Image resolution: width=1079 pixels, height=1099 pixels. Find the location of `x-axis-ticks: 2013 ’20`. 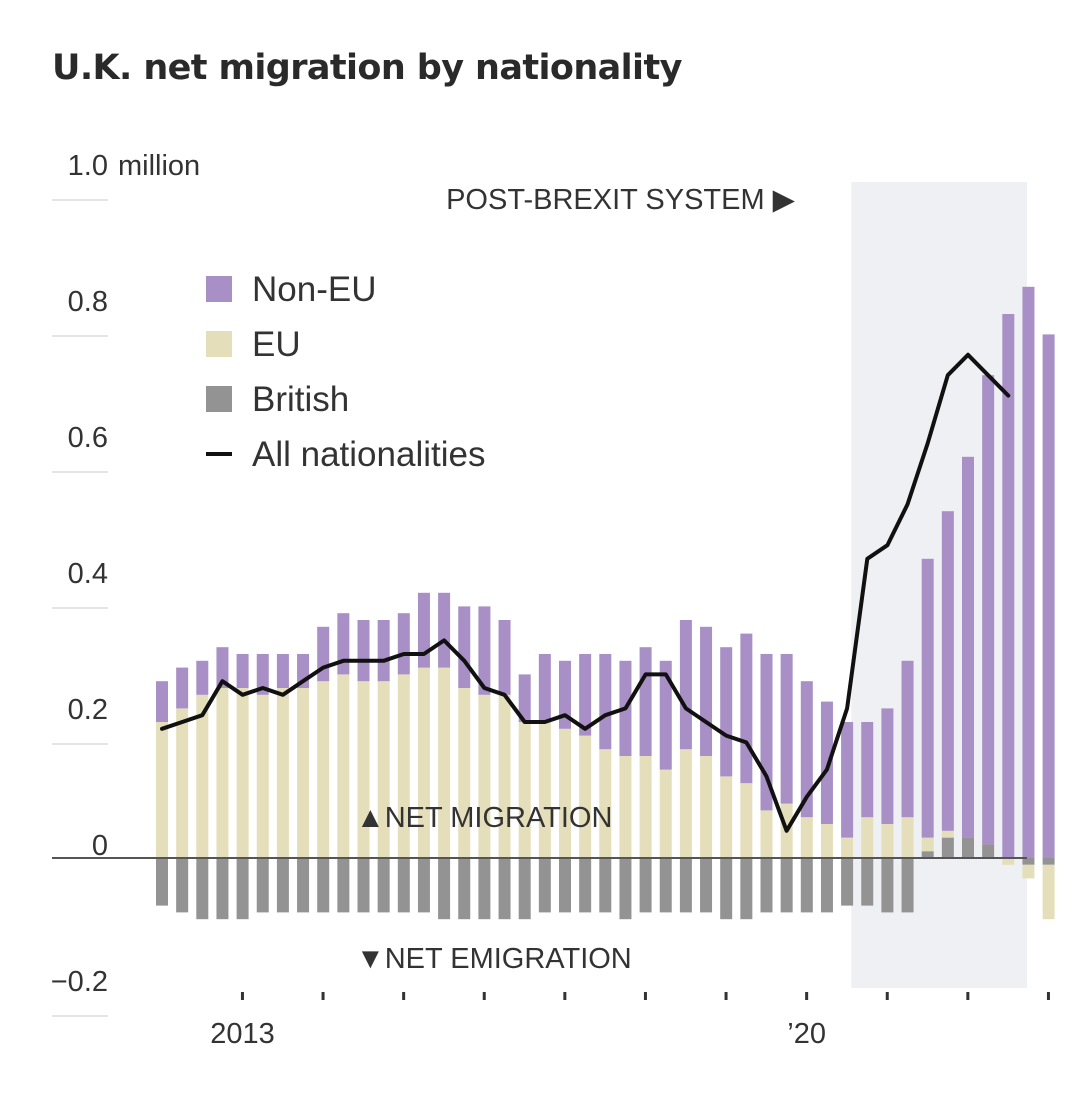

x-axis-ticks: 2013 ’20 is located at coordinates (630, 1021).